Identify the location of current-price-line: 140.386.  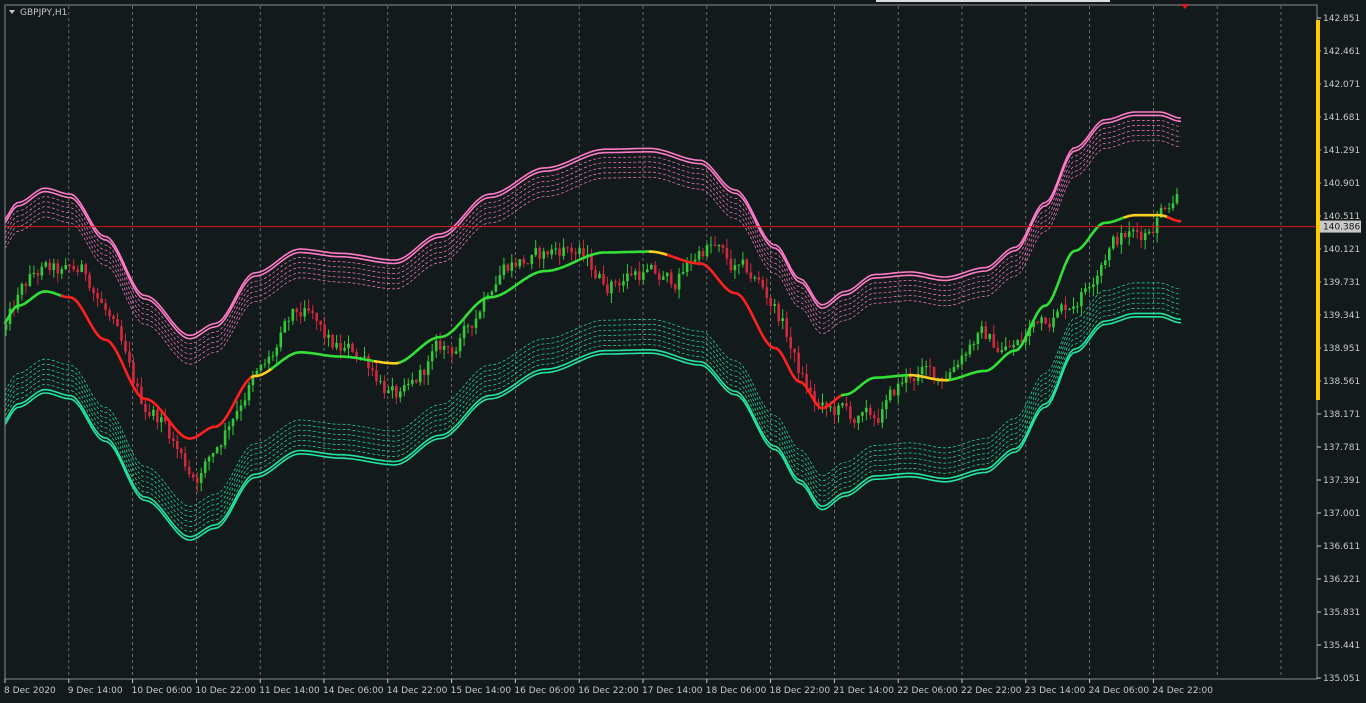
(683, 226).